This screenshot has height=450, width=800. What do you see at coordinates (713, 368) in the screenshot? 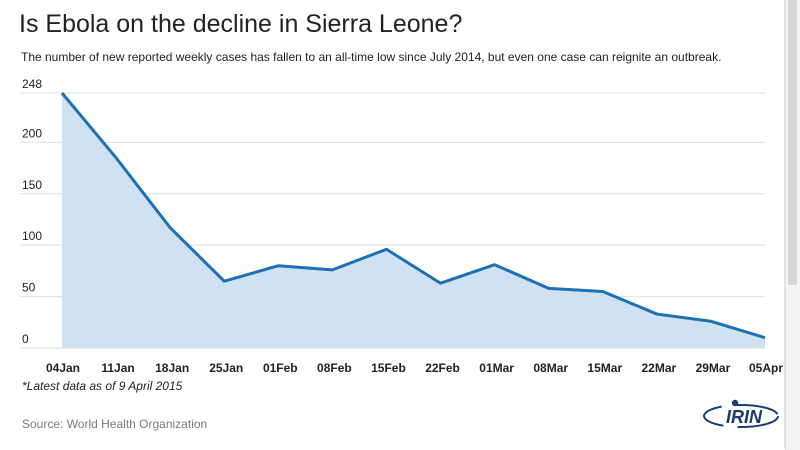
I see `x-tick-label-29Mar: 29Mar` at bounding box center [713, 368].